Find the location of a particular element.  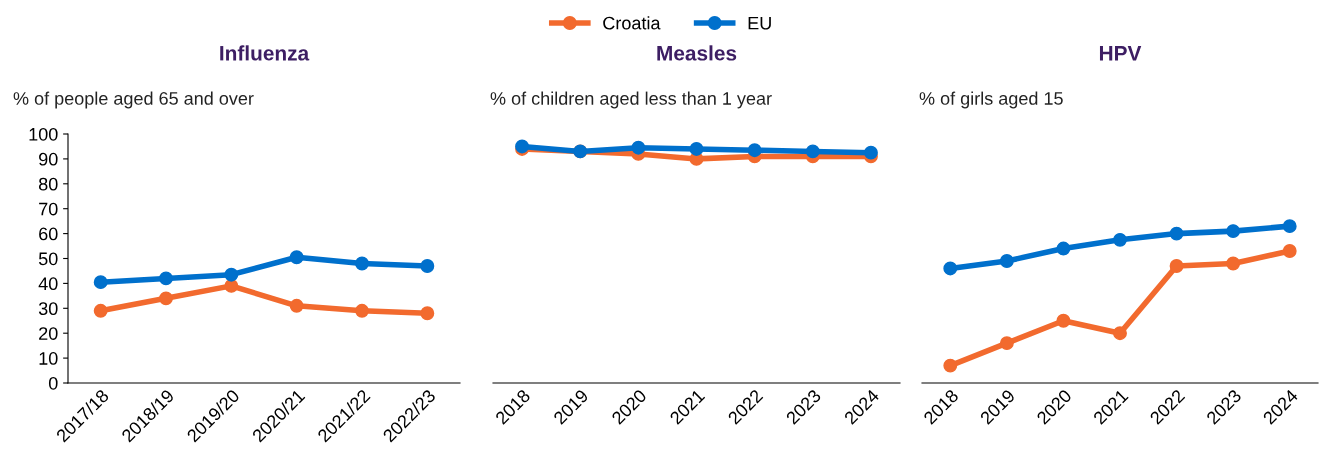

y-tick-label: 80 is located at coordinates (48, 184).